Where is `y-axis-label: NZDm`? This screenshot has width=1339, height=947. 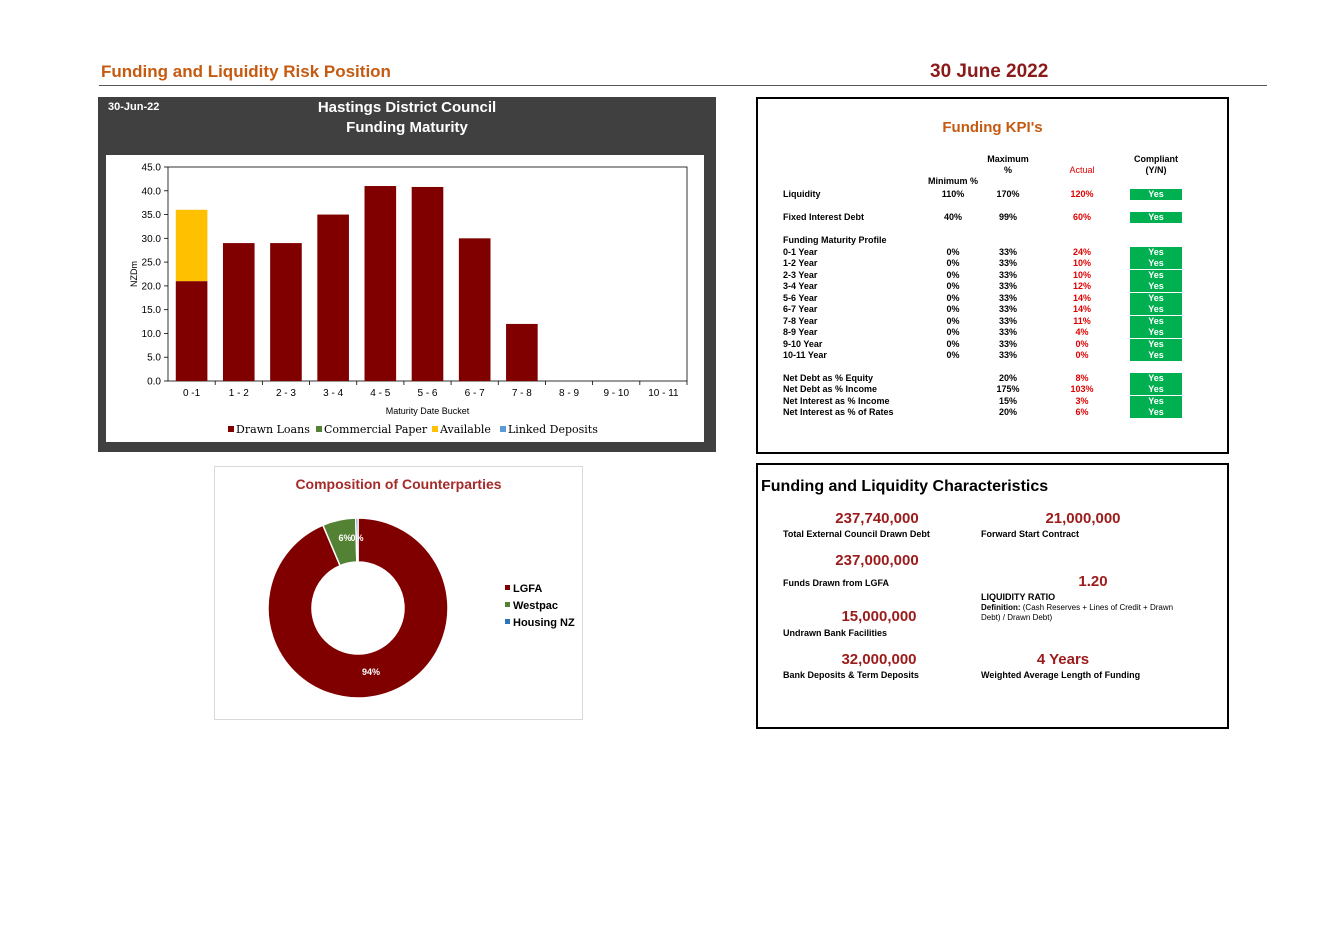
y-axis-label: NZDm is located at coordinates (134, 274).